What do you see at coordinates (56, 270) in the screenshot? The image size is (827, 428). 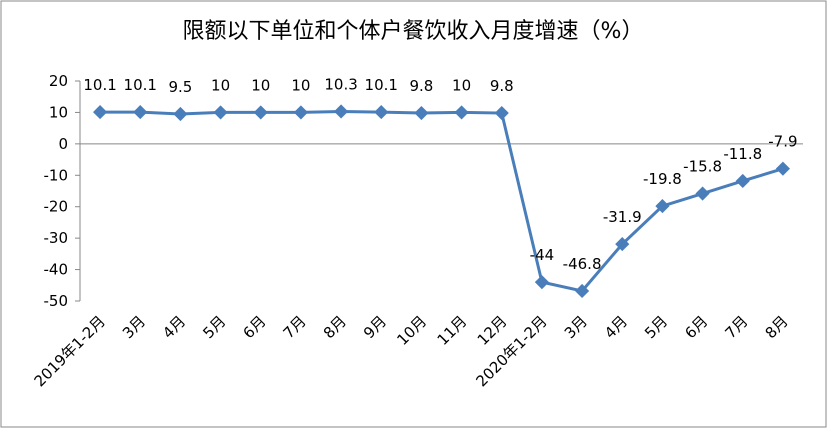 I see `y-tick-label: -40` at bounding box center [56, 270].